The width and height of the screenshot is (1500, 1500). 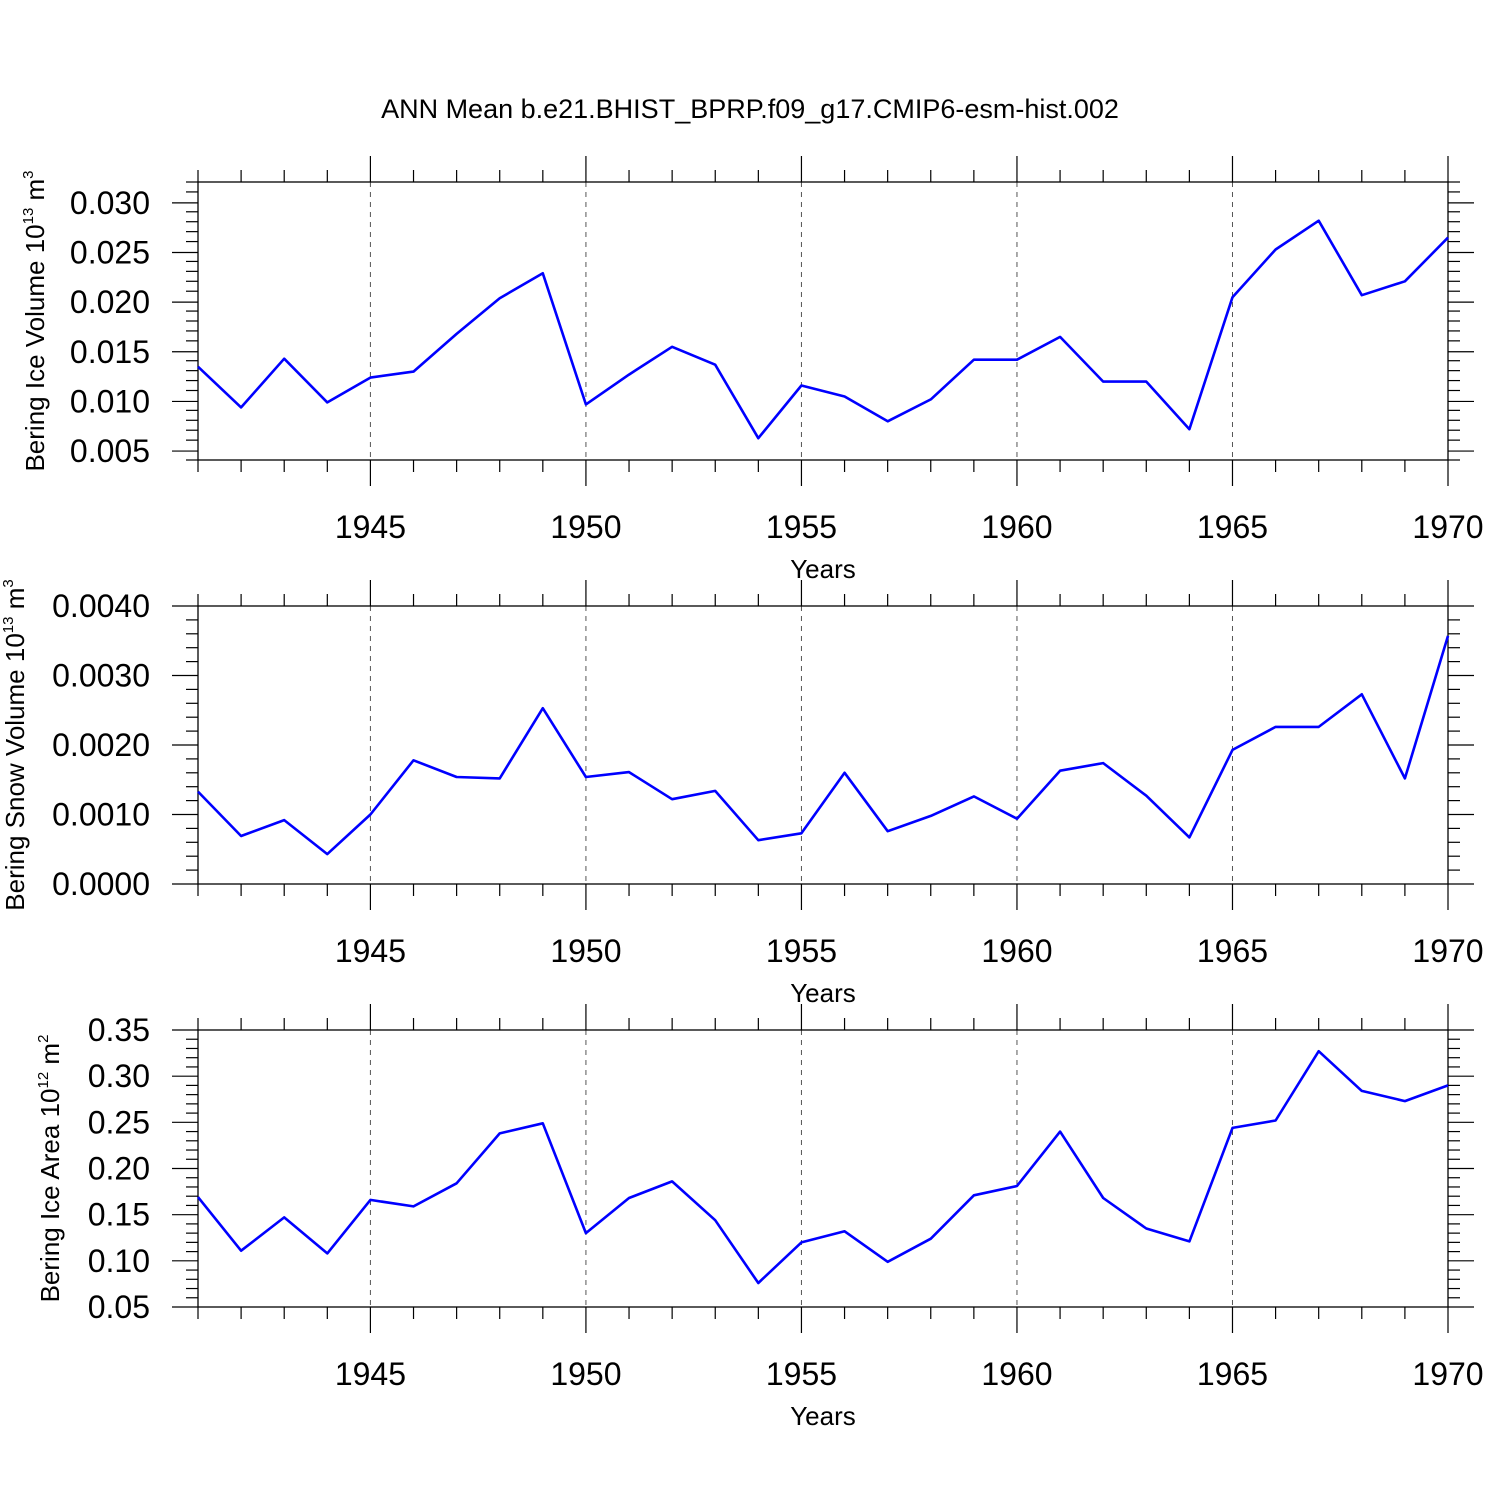 I want to click on y-tick-label: 0.05, so click(x=119, y=1307).